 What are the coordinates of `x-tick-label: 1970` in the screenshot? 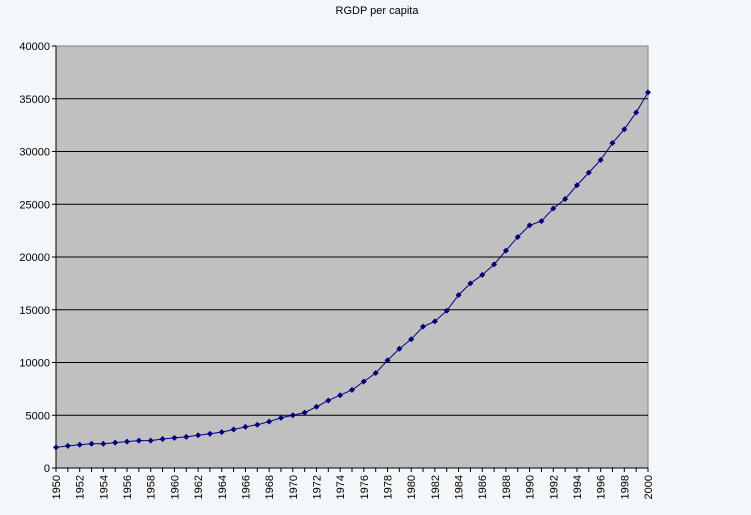 It's located at (294, 487).